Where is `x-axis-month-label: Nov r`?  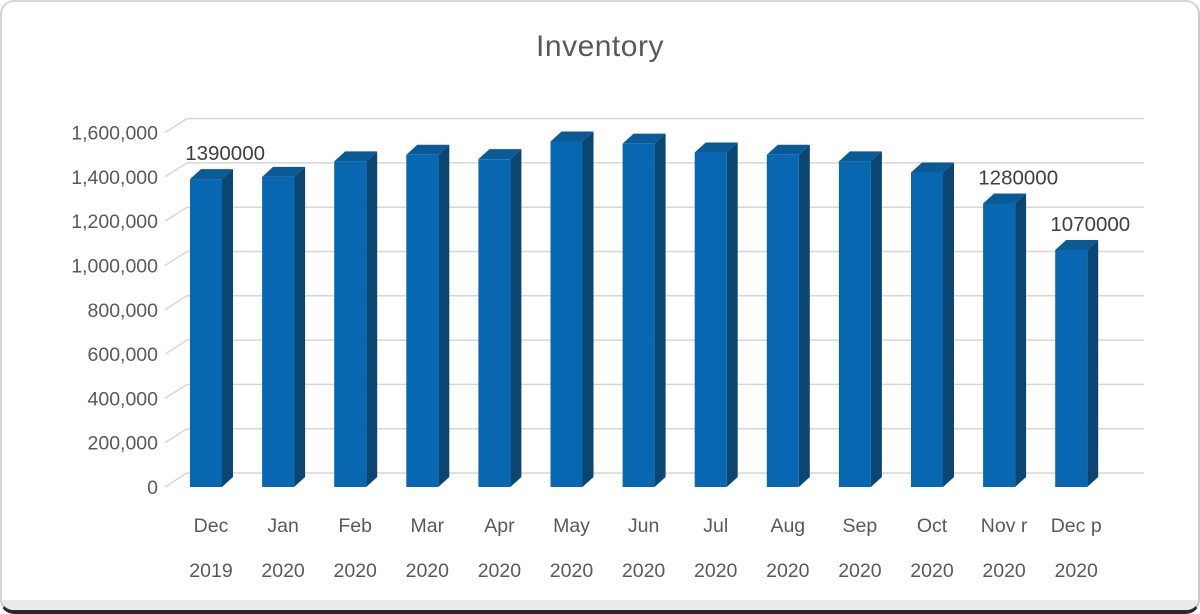
x-axis-month-label: Nov r is located at coordinates (1004, 526).